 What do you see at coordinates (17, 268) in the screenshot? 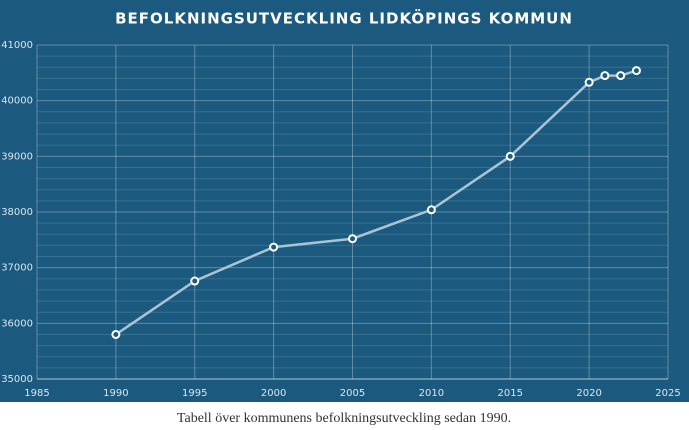
I see `y-tick-label: 37000` at bounding box center [17, 268].